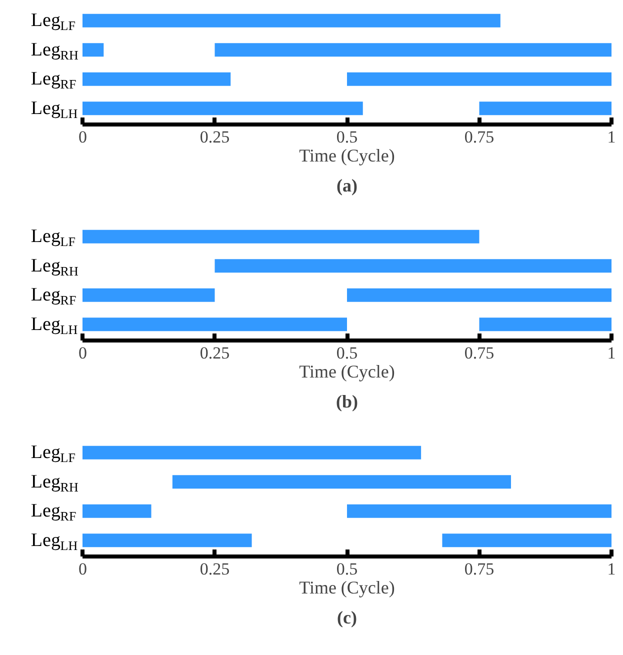 The height and width of the screenshot is (655, 623). I want to click on text: (a), so click(347, 186).